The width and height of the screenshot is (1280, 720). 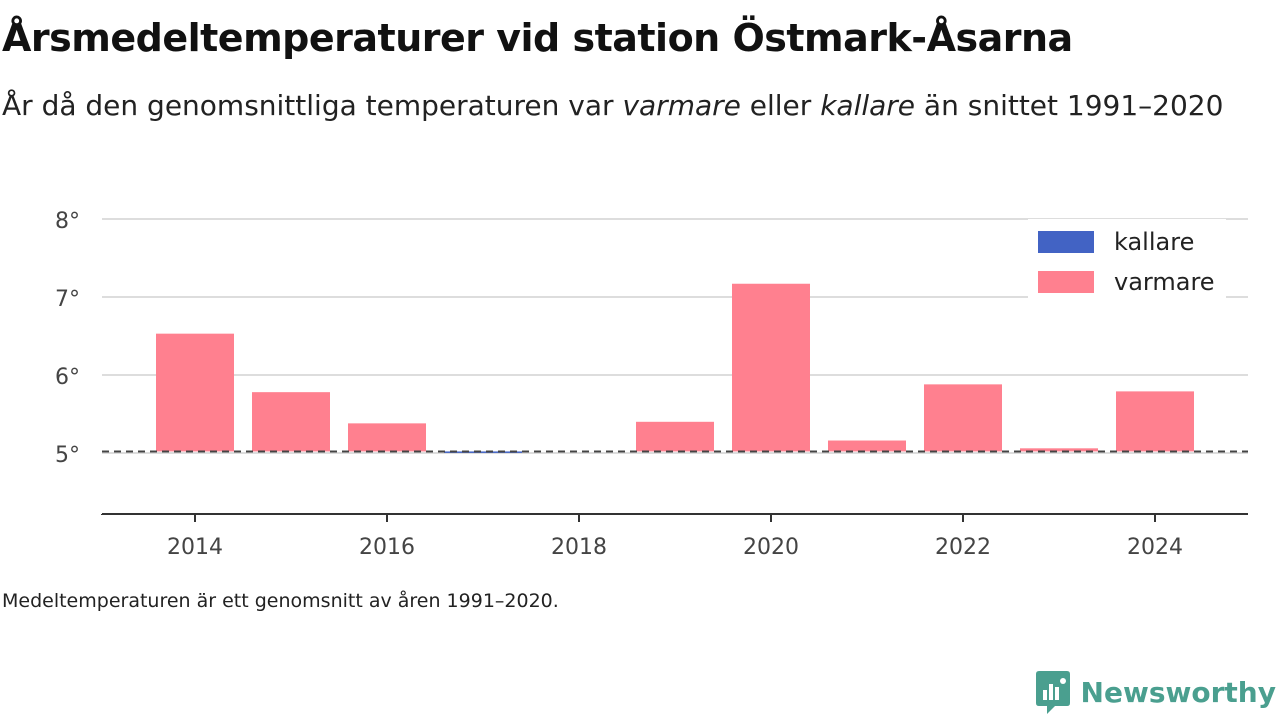 I want to click on bar-2024, so click(x=1155, y=421).